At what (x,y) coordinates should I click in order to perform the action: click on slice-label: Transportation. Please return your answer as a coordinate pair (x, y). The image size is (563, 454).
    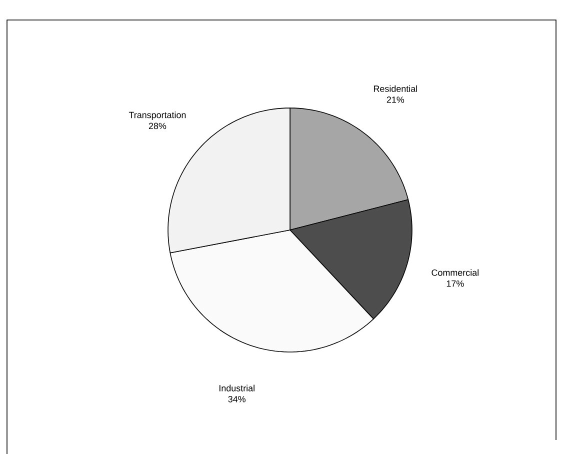
    Looking at the image, I should click on (157, 115).